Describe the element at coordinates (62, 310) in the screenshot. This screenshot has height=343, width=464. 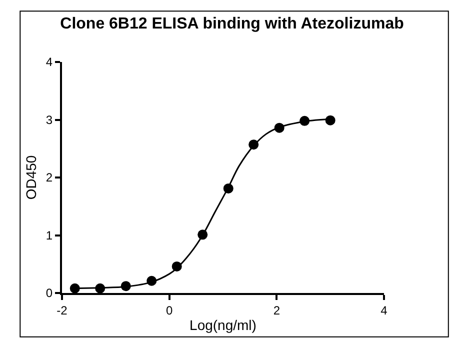
I see `x-tick-label: -2` at that location.